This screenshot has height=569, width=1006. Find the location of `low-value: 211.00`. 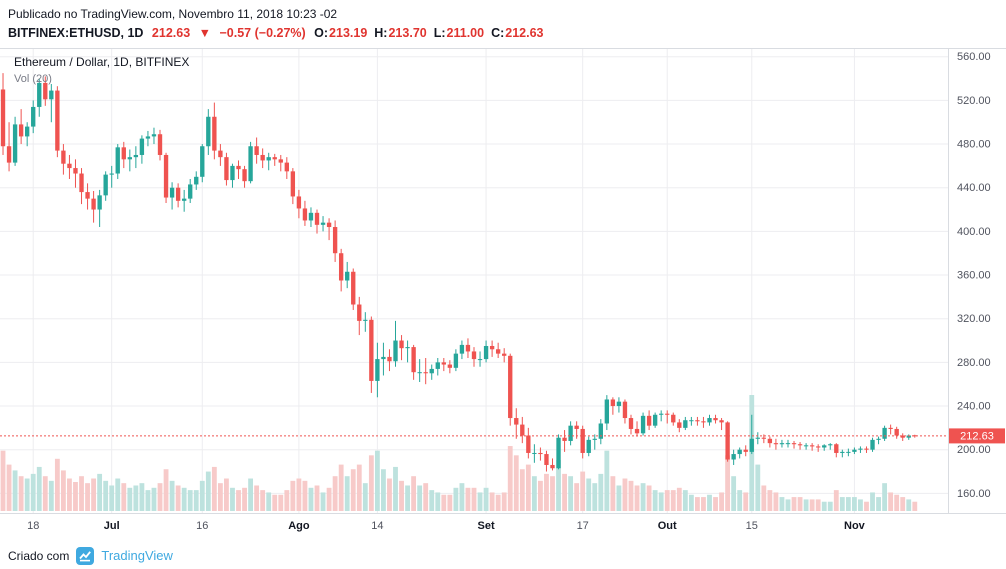

low-value: 211.00 is located at coordinates (465, 33).